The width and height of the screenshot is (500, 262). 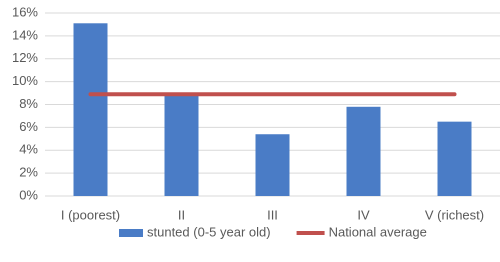 What do you see at coordinates (25, 11) in the screenshot?
I see `y-tick-label: 16%` at bounding box center [25, 11].